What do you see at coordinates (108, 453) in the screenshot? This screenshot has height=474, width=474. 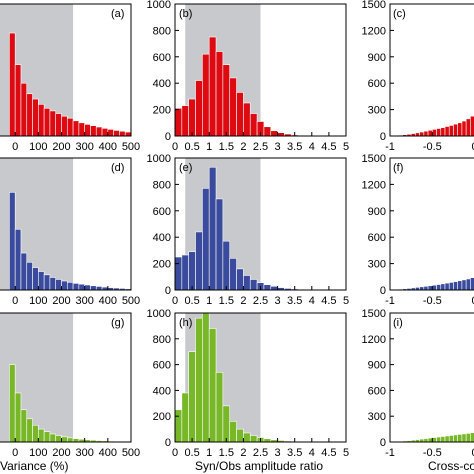 I see `x-tick-label: 400` at bounding box center [108, 453].